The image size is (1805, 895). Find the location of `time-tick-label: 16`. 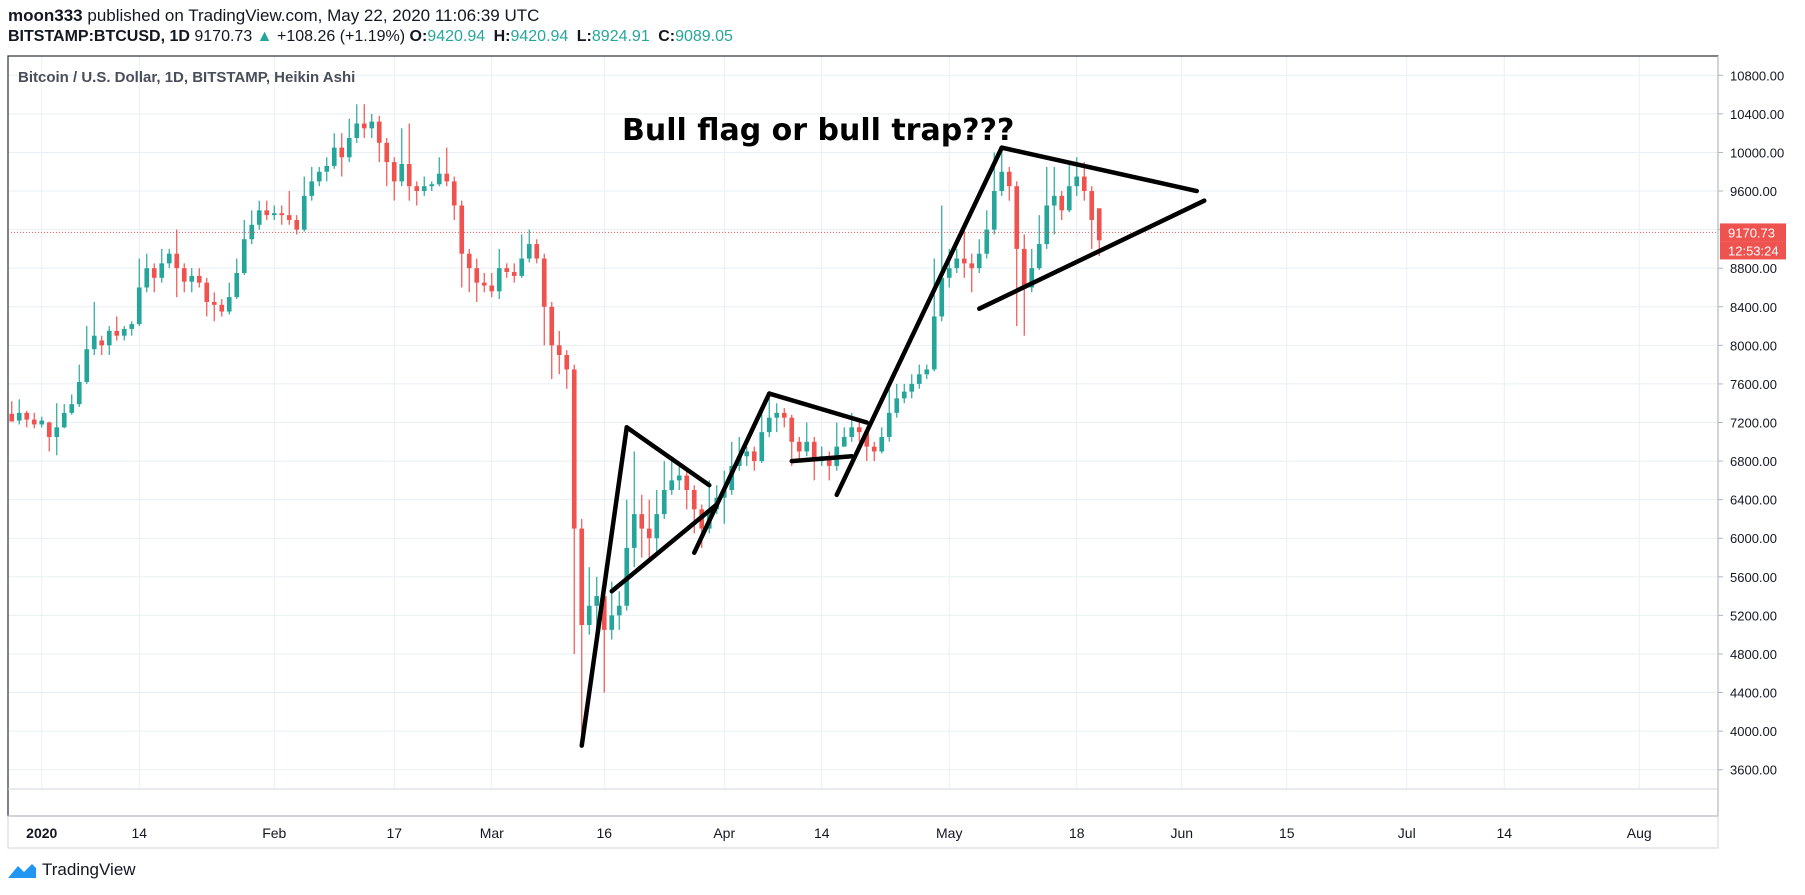

time-tick-label: 16 is located at coordinates (604, 833).